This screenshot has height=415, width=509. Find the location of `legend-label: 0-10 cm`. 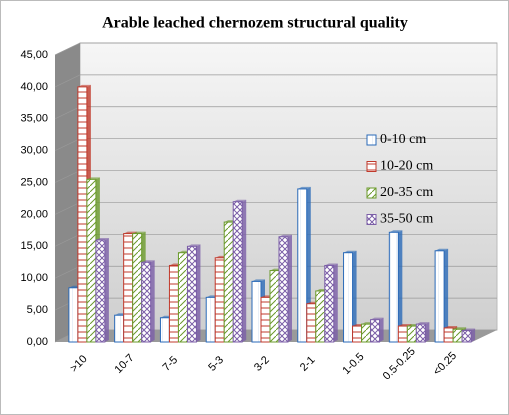

legend-label: 0-10 cm is located at coordinates (403, 139).